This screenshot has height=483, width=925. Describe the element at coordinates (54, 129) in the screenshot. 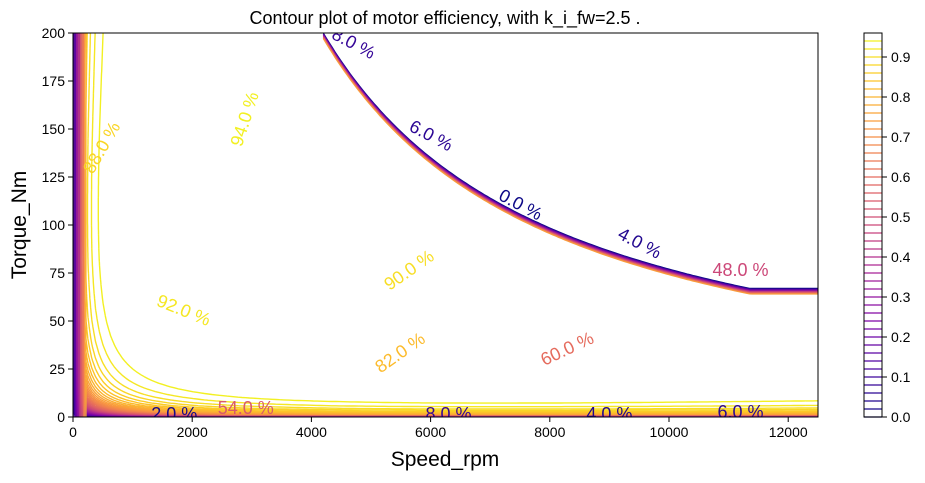

I see `y-tick-label: 150` at that location.